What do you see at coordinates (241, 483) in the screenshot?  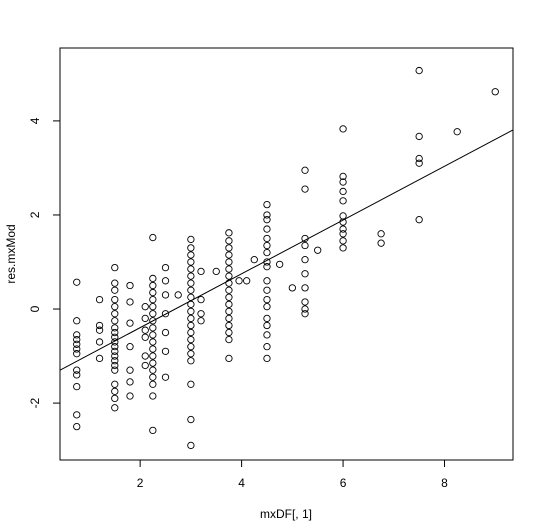 I see `x-tick-label: 4` at bounding box center [241, 483].